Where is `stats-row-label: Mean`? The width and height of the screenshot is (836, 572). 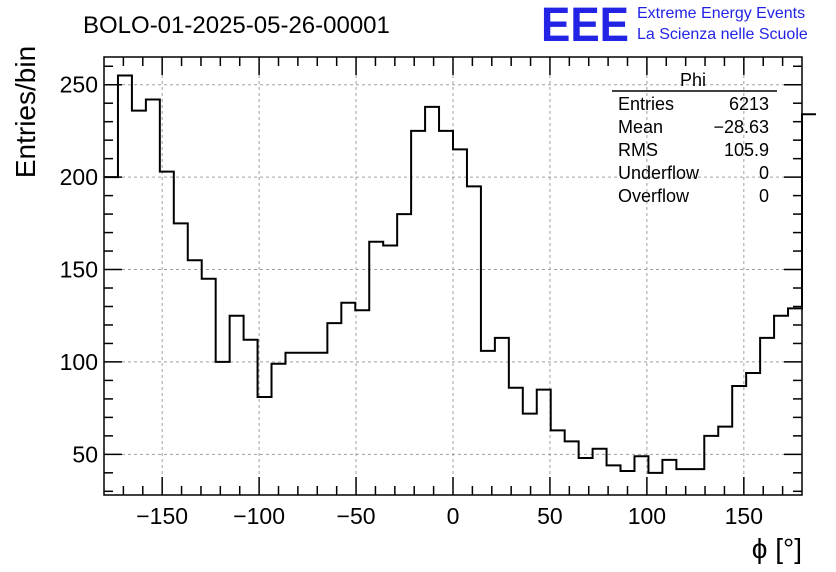
stats-row-label: Mean is located at coordinates (640, 127).